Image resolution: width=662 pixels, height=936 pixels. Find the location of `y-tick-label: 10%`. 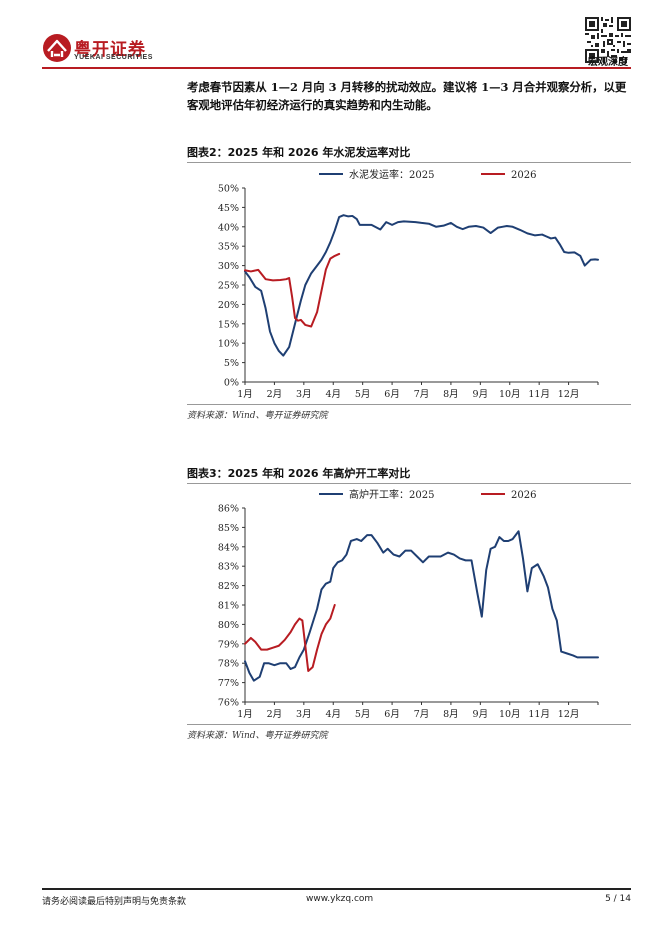

y-tick-label: 10% is located at coordinates (228, 344).